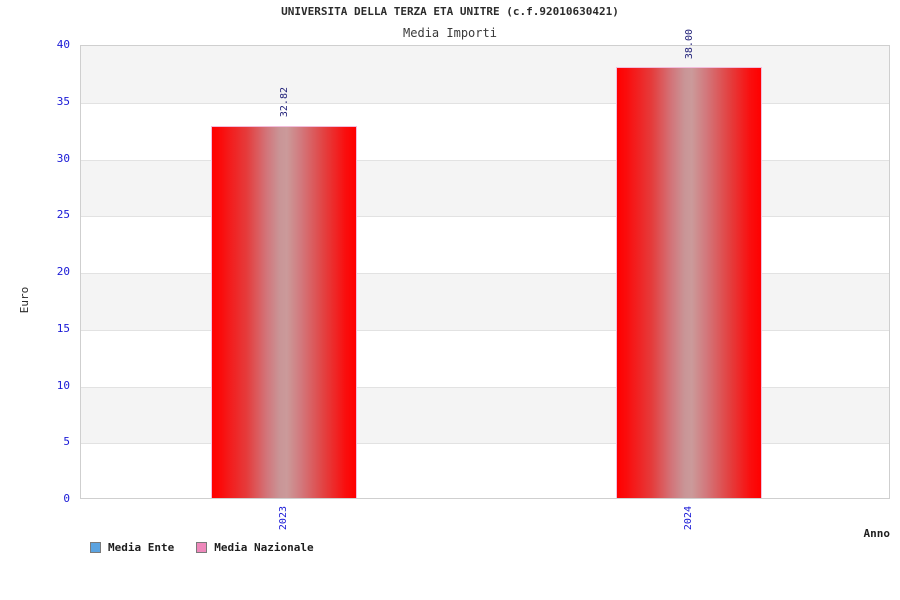 The image size is (900, 600). Describe the element at coordinates (66, 442) in the screenshot. I see `y-tick-label: 5` at that location.